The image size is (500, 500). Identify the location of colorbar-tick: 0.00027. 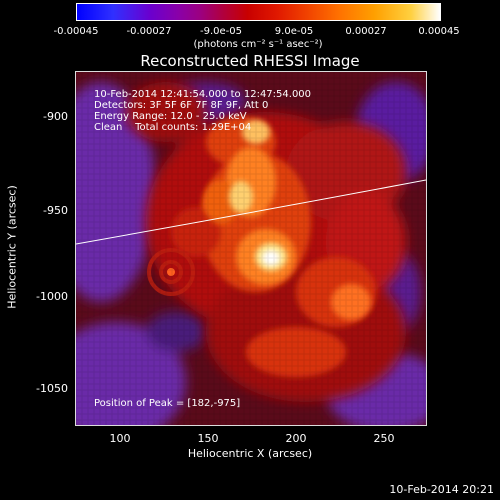
(366, 31).